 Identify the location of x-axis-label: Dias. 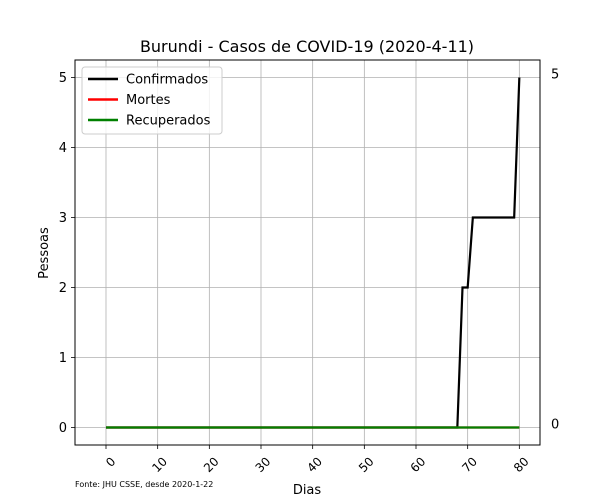
(307, 490).